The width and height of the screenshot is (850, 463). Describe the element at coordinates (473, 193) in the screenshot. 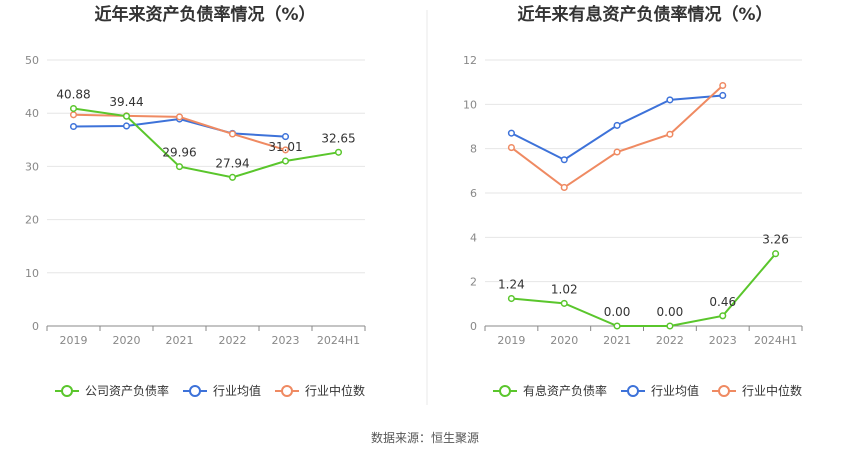

I see `y-tick-label: 6` at that location.